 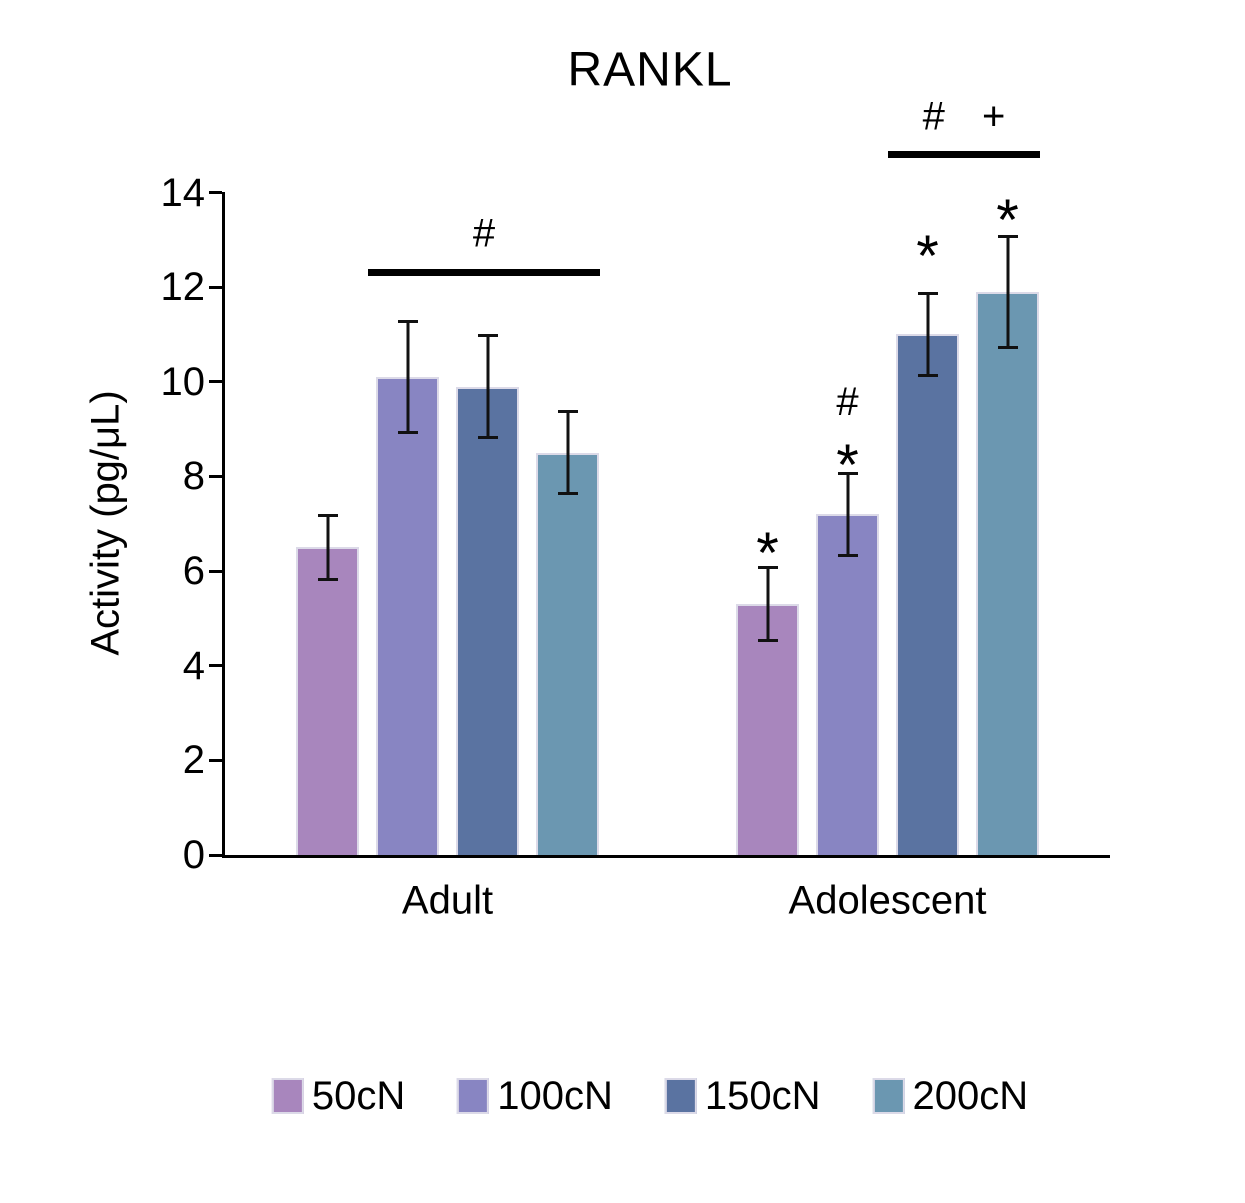 What do you see at coordinates (358, 1096) in the screenshot?
I see `legend-label-50cN: 50cN` at bounding box center [358, 1096].